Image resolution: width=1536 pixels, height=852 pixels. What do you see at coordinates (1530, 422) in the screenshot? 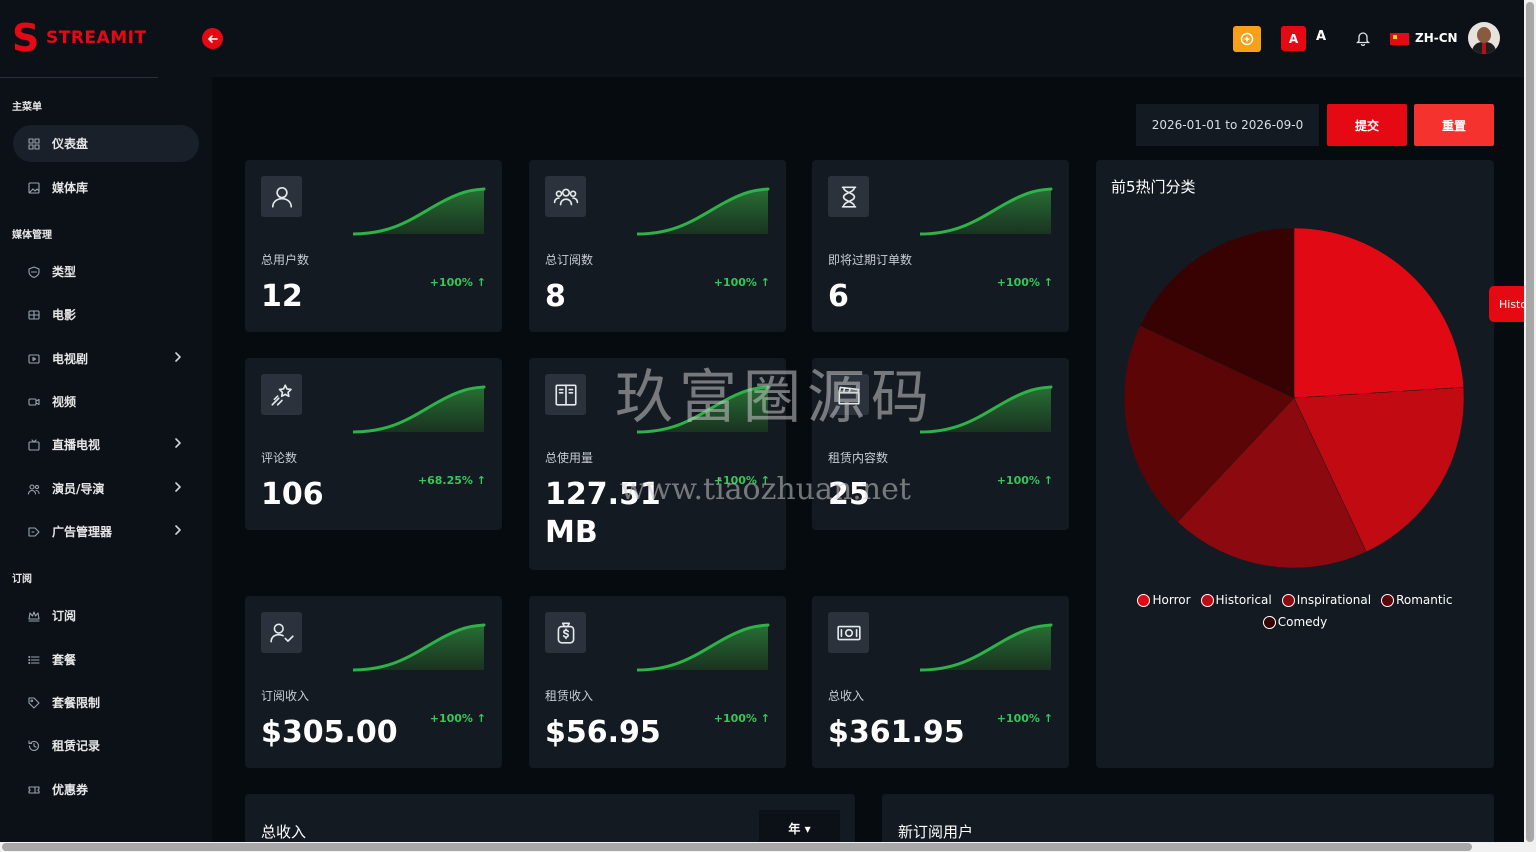
I see `vertical-scrollbar-thumb` at bounding box center [1530, 422].